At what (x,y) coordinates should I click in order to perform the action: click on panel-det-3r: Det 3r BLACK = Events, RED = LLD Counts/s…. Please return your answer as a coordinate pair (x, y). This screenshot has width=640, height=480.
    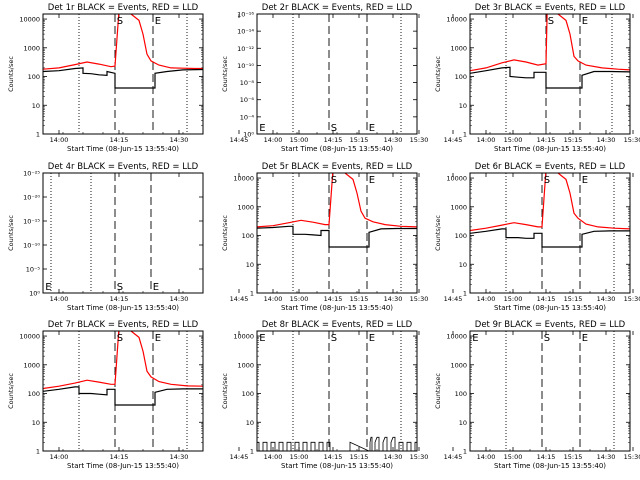
    Looking at the image, I should click on (532, 78).